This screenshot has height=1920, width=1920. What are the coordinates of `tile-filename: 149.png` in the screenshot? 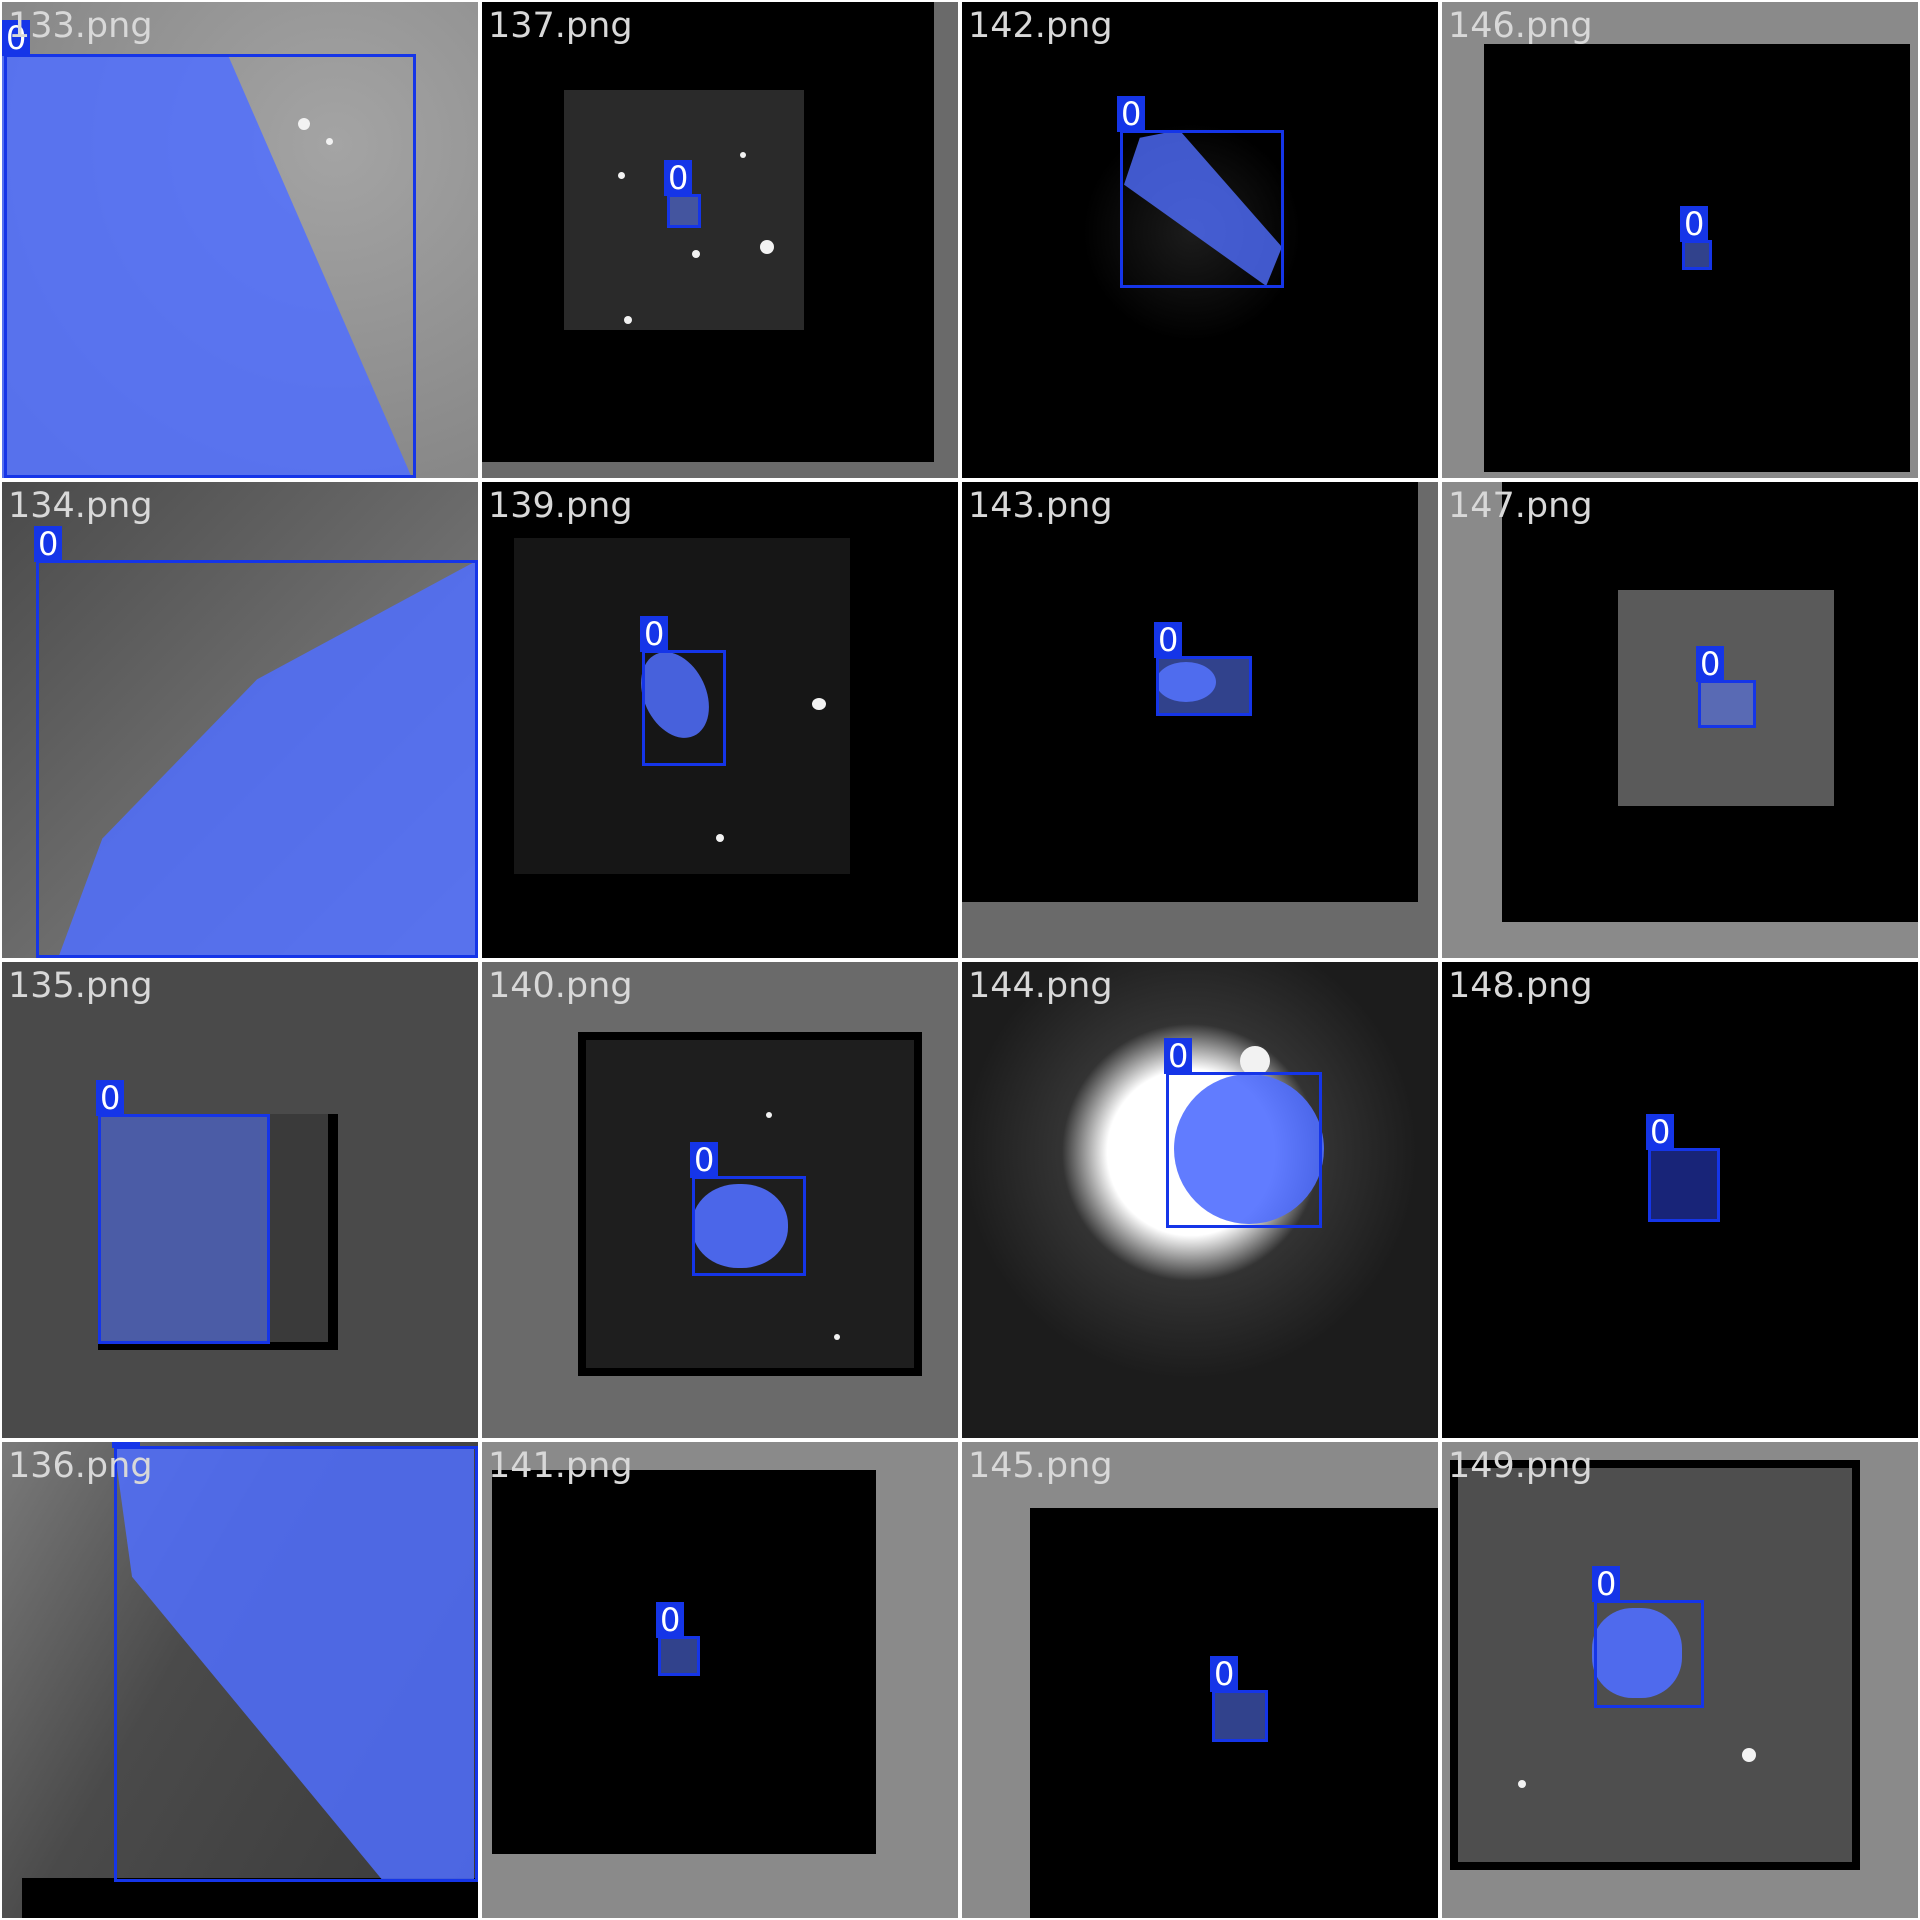 It's located at (1520, 1466).